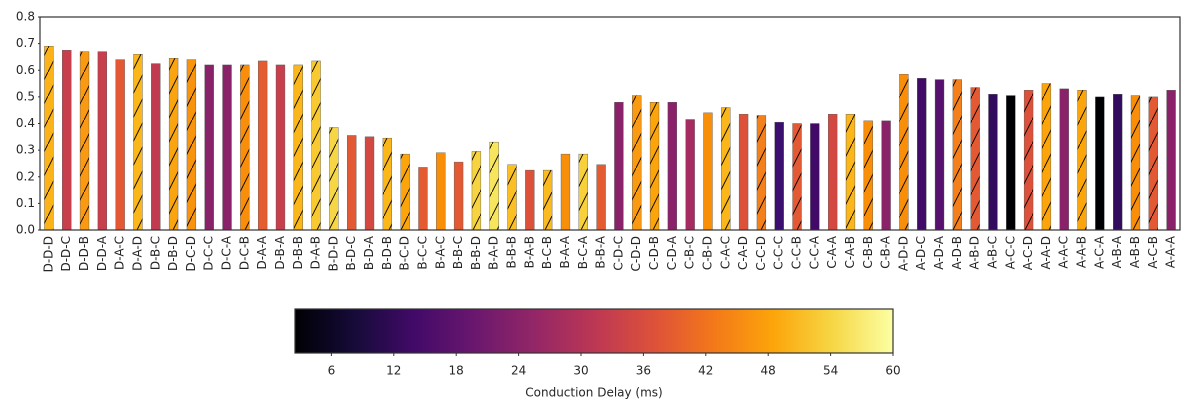 The image size is (1189, 409). Describe the element at coordinates (155, 253) in the screenshot. I see `x-tick-label: D-B-C` at that location.